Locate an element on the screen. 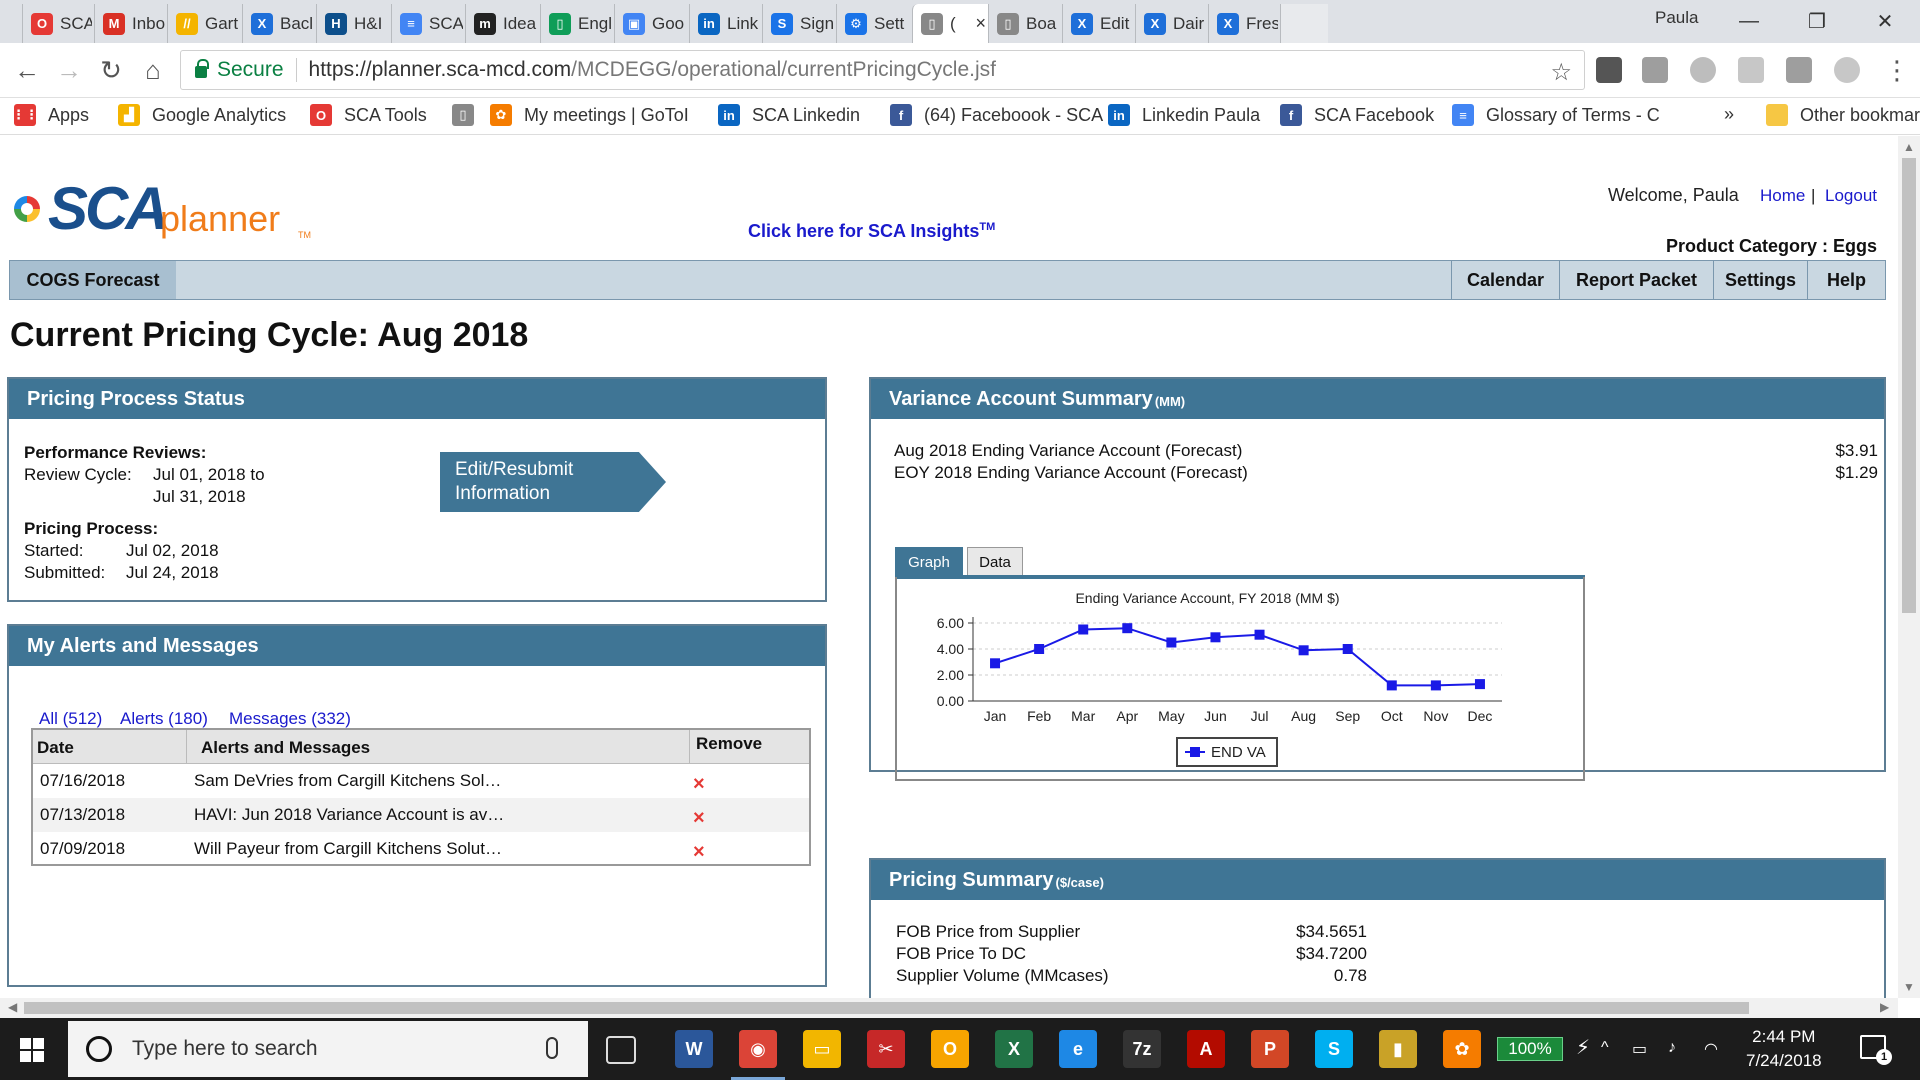 Image resolution: width=1920 pixels, height=1080 pixels. browser-tab: in Link is located at coordinates (724, 23).